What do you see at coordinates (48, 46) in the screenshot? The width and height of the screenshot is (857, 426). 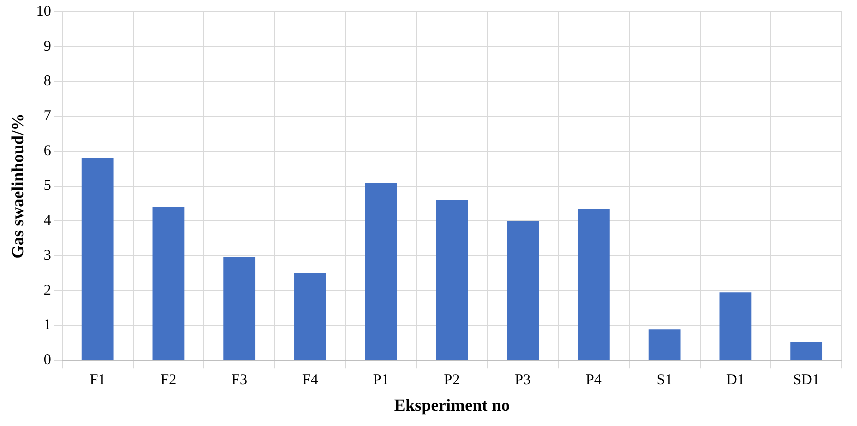 I see `y-tick-label: 9` at bounding box center [48, 46].